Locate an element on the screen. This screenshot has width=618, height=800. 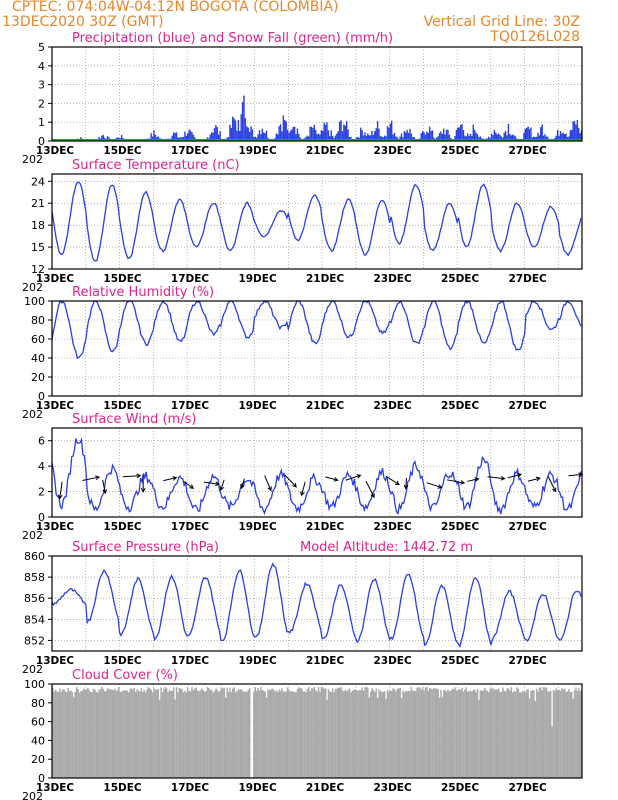
y-tick-label: 854 is located at coordinates (34, 619).